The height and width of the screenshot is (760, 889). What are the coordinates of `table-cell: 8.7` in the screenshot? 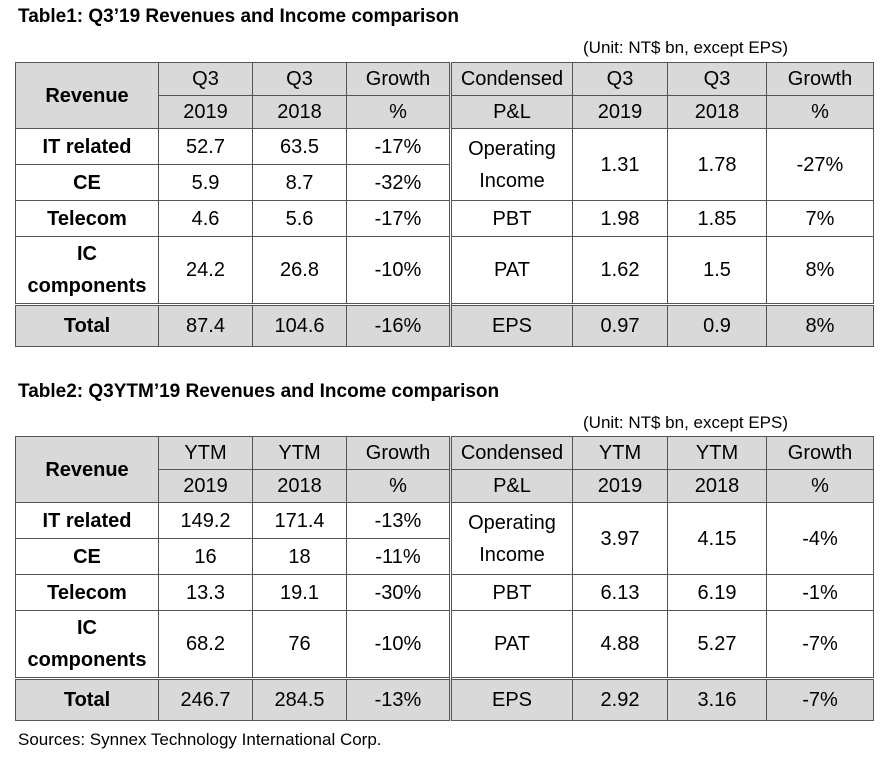 It's located at (299, 182).